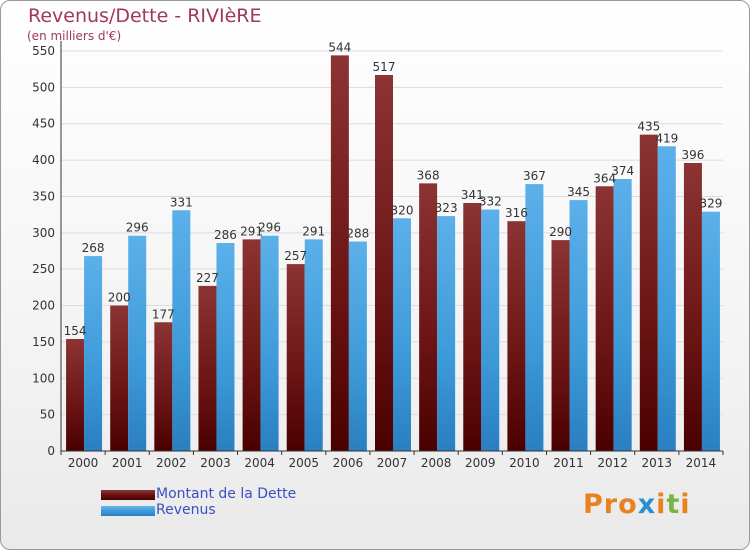  Describe the element at coordinates (666, 299) in the screenshot. I see `bar-revenus-2013` at that location.